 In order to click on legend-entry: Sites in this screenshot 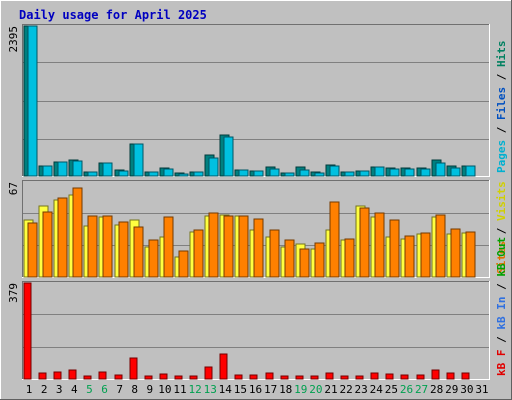, I will do `click(501, 257)`.